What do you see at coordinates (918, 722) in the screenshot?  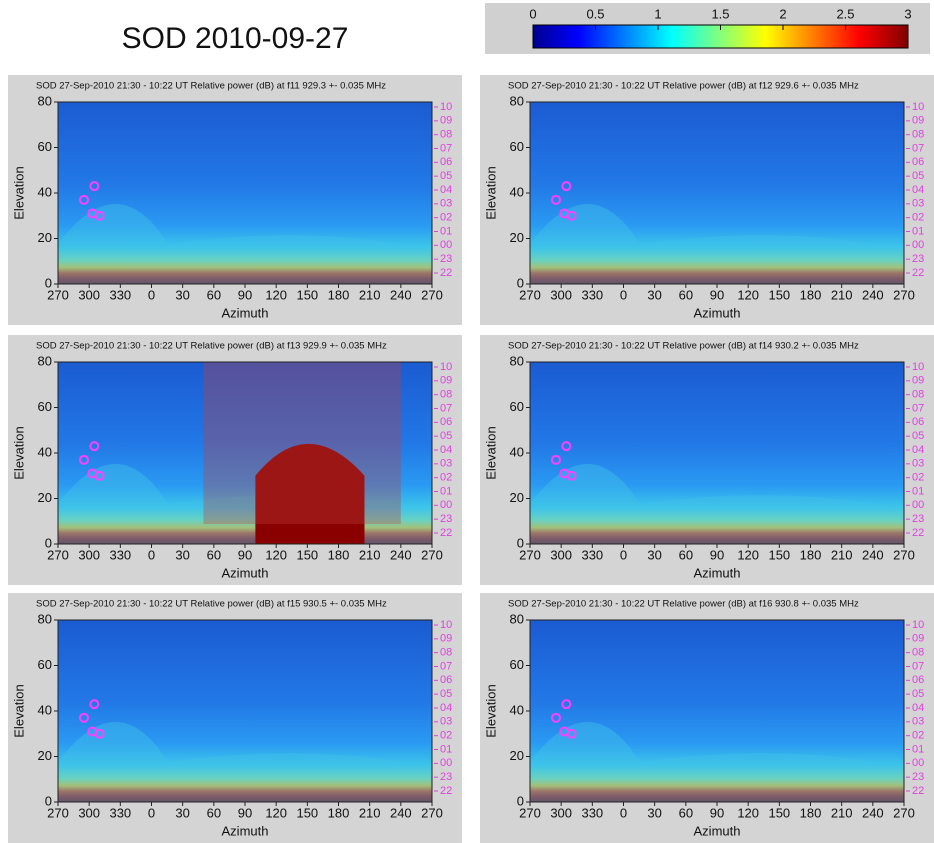 I see `hour-label: 03` at bounding box center [918, 722].